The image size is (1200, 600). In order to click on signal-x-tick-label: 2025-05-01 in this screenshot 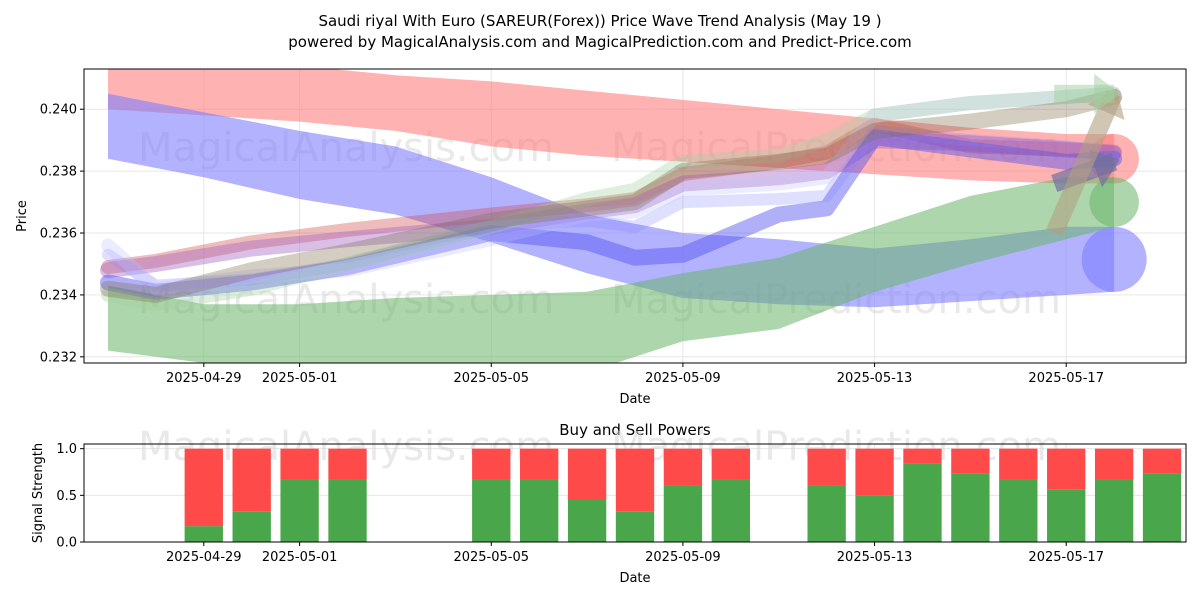, I will do `click(300, 557)`.